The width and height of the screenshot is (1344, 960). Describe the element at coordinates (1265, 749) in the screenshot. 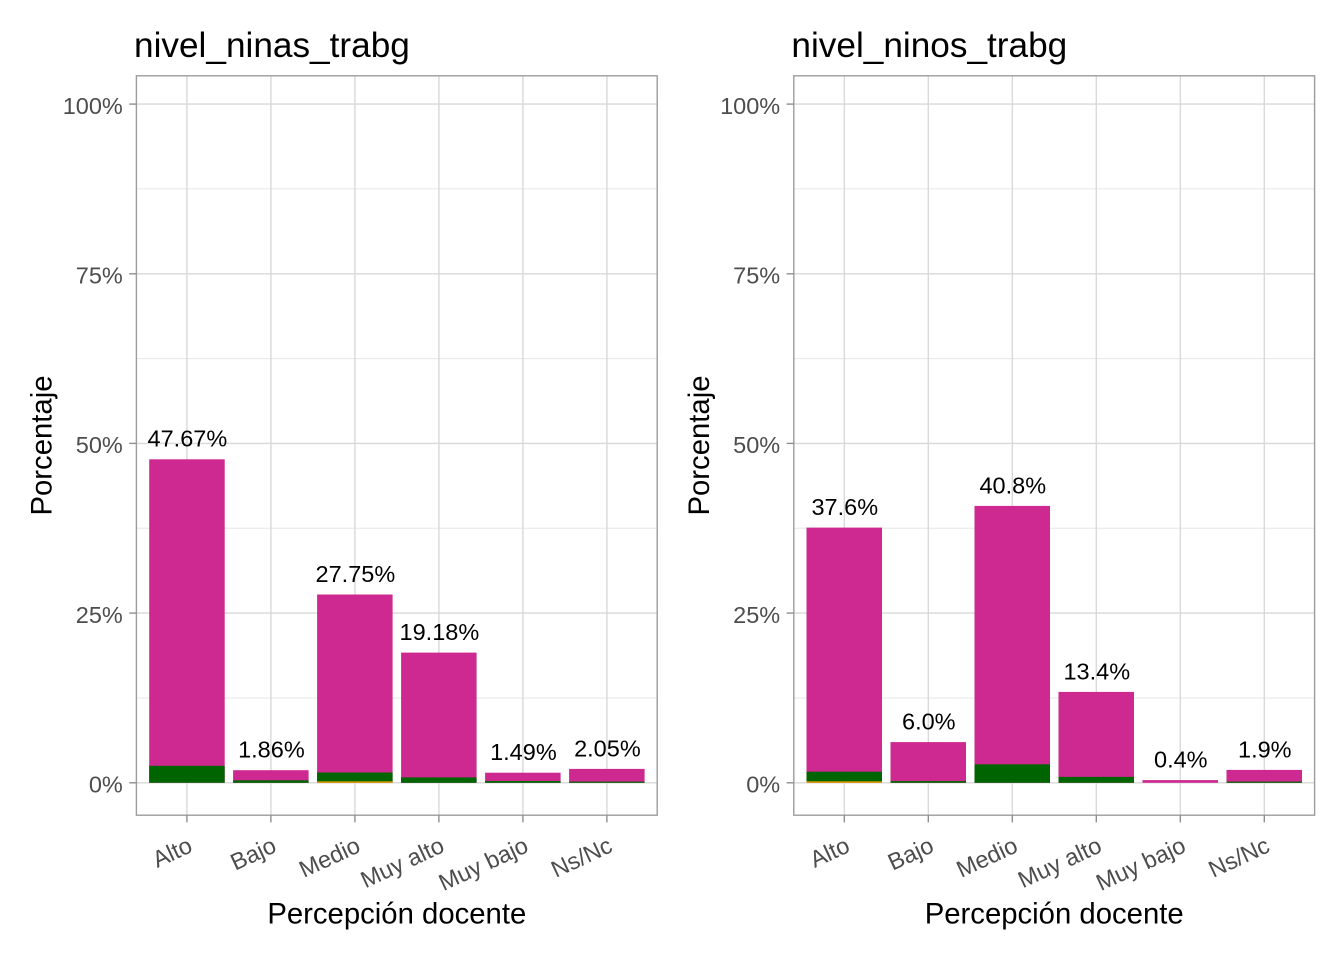

I see `svg-text: 1.9%` at that location.